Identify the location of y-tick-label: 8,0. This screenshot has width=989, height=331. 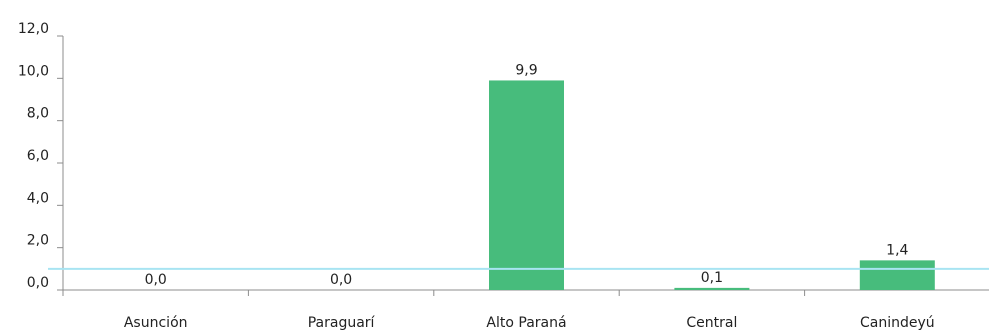
(38, 114).